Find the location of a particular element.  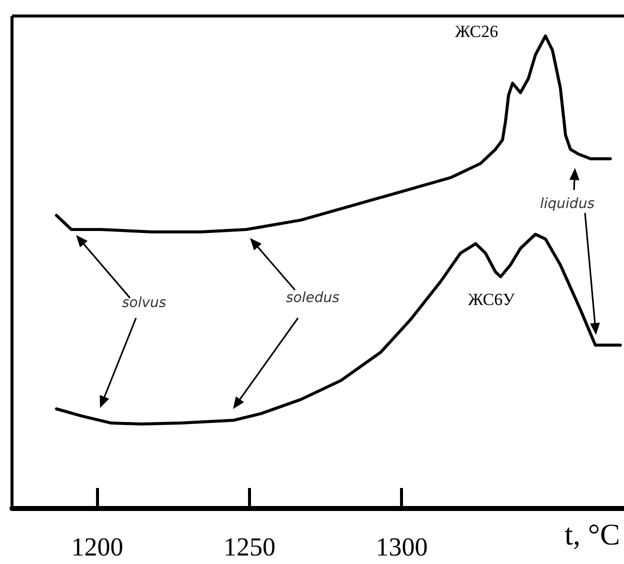

annotation: soledus is located at coordinates (313, 298).